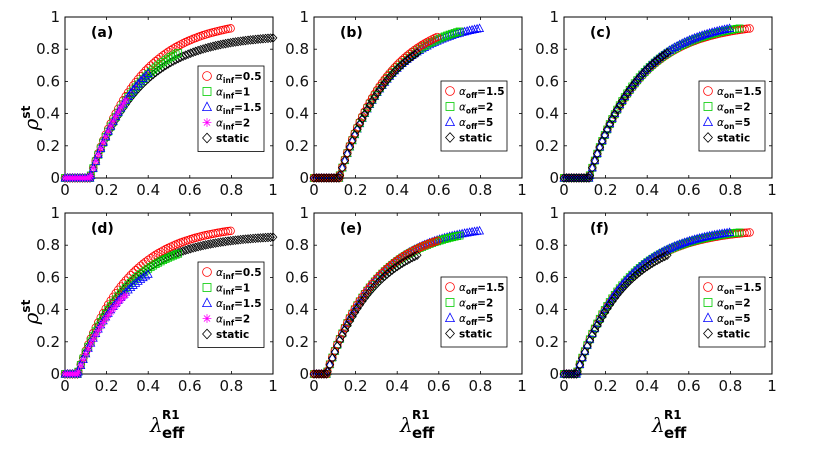  Describe the element at coordinates (474, 312) in the screenshot. I see `legend-box` at that location.